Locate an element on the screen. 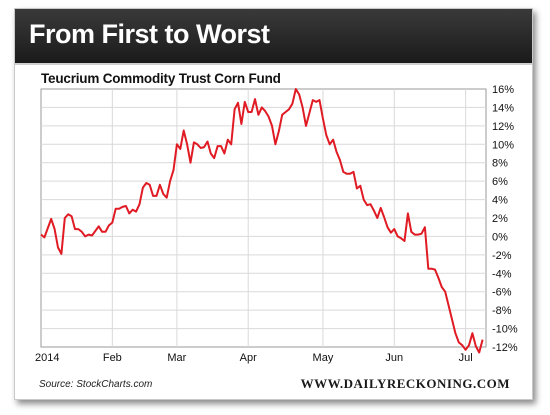  page-title: From First to Worst is located at coordinates (149, 34).